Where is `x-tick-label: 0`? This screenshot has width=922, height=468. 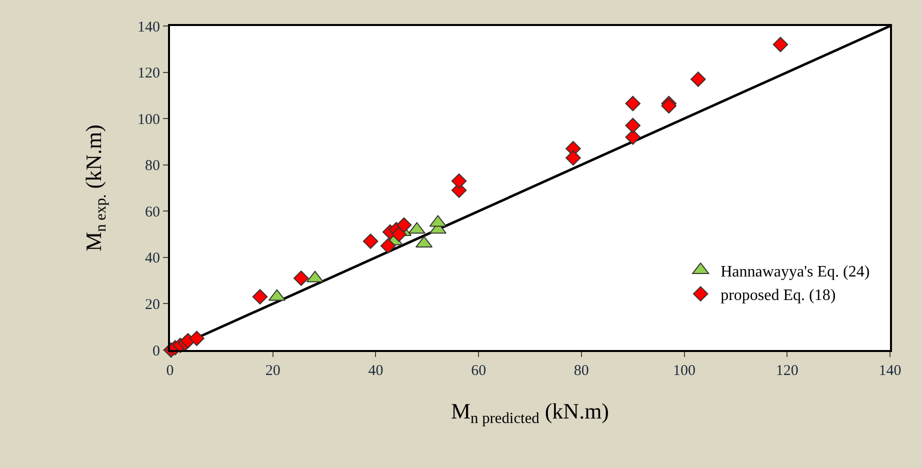
x-tick-label: 0 is located at coordinates (170, 371).